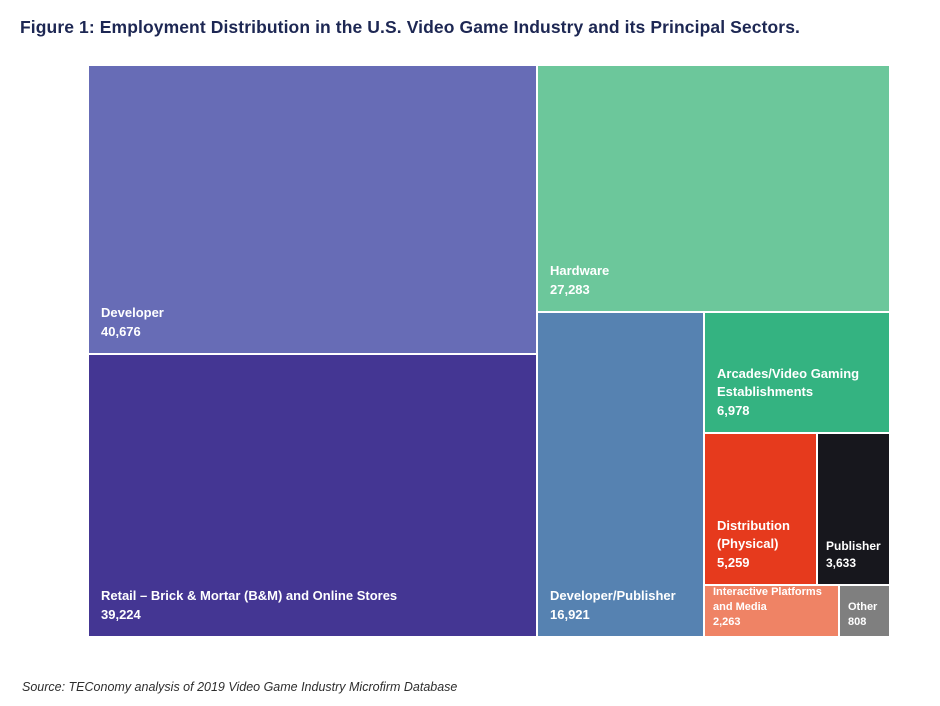 The width and height of the screenshot is (940, 706). I want to click on treemap-block-publisher: Publisher 3,633, so click(853, 509).